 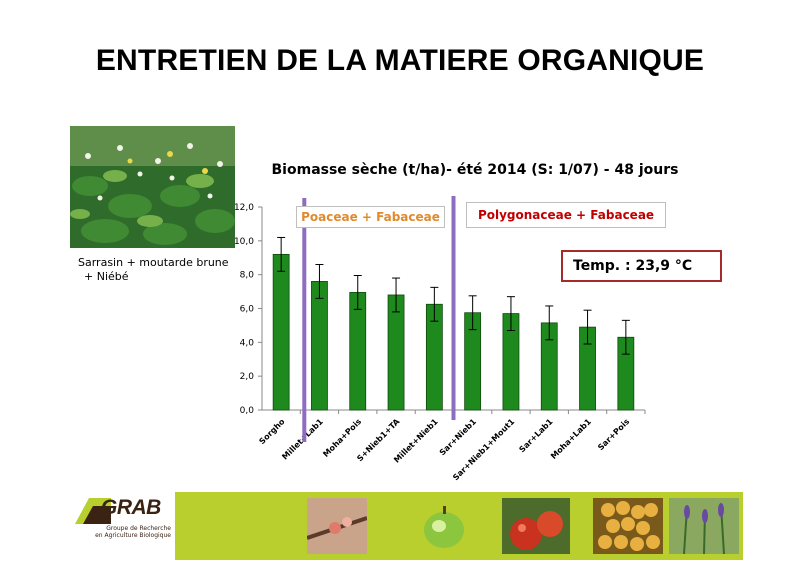 What do you see at coordinates (566, 215) in the screenshot?
I see `group-label-polygonaceae: Polygonaceae + Fabaceae` at bounding box center [566, 215].